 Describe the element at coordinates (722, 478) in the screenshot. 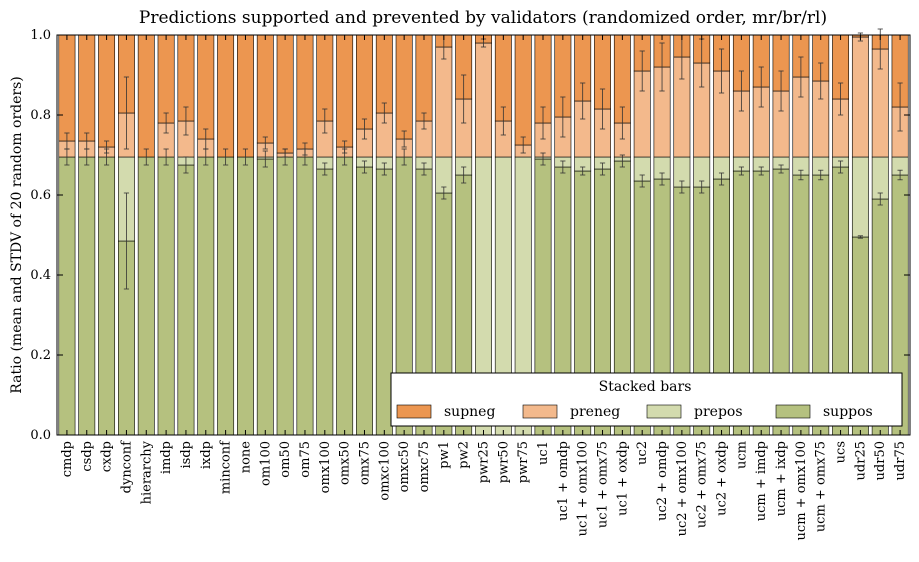

I see `x-tick-label: uc2 + oxdp` at that location.